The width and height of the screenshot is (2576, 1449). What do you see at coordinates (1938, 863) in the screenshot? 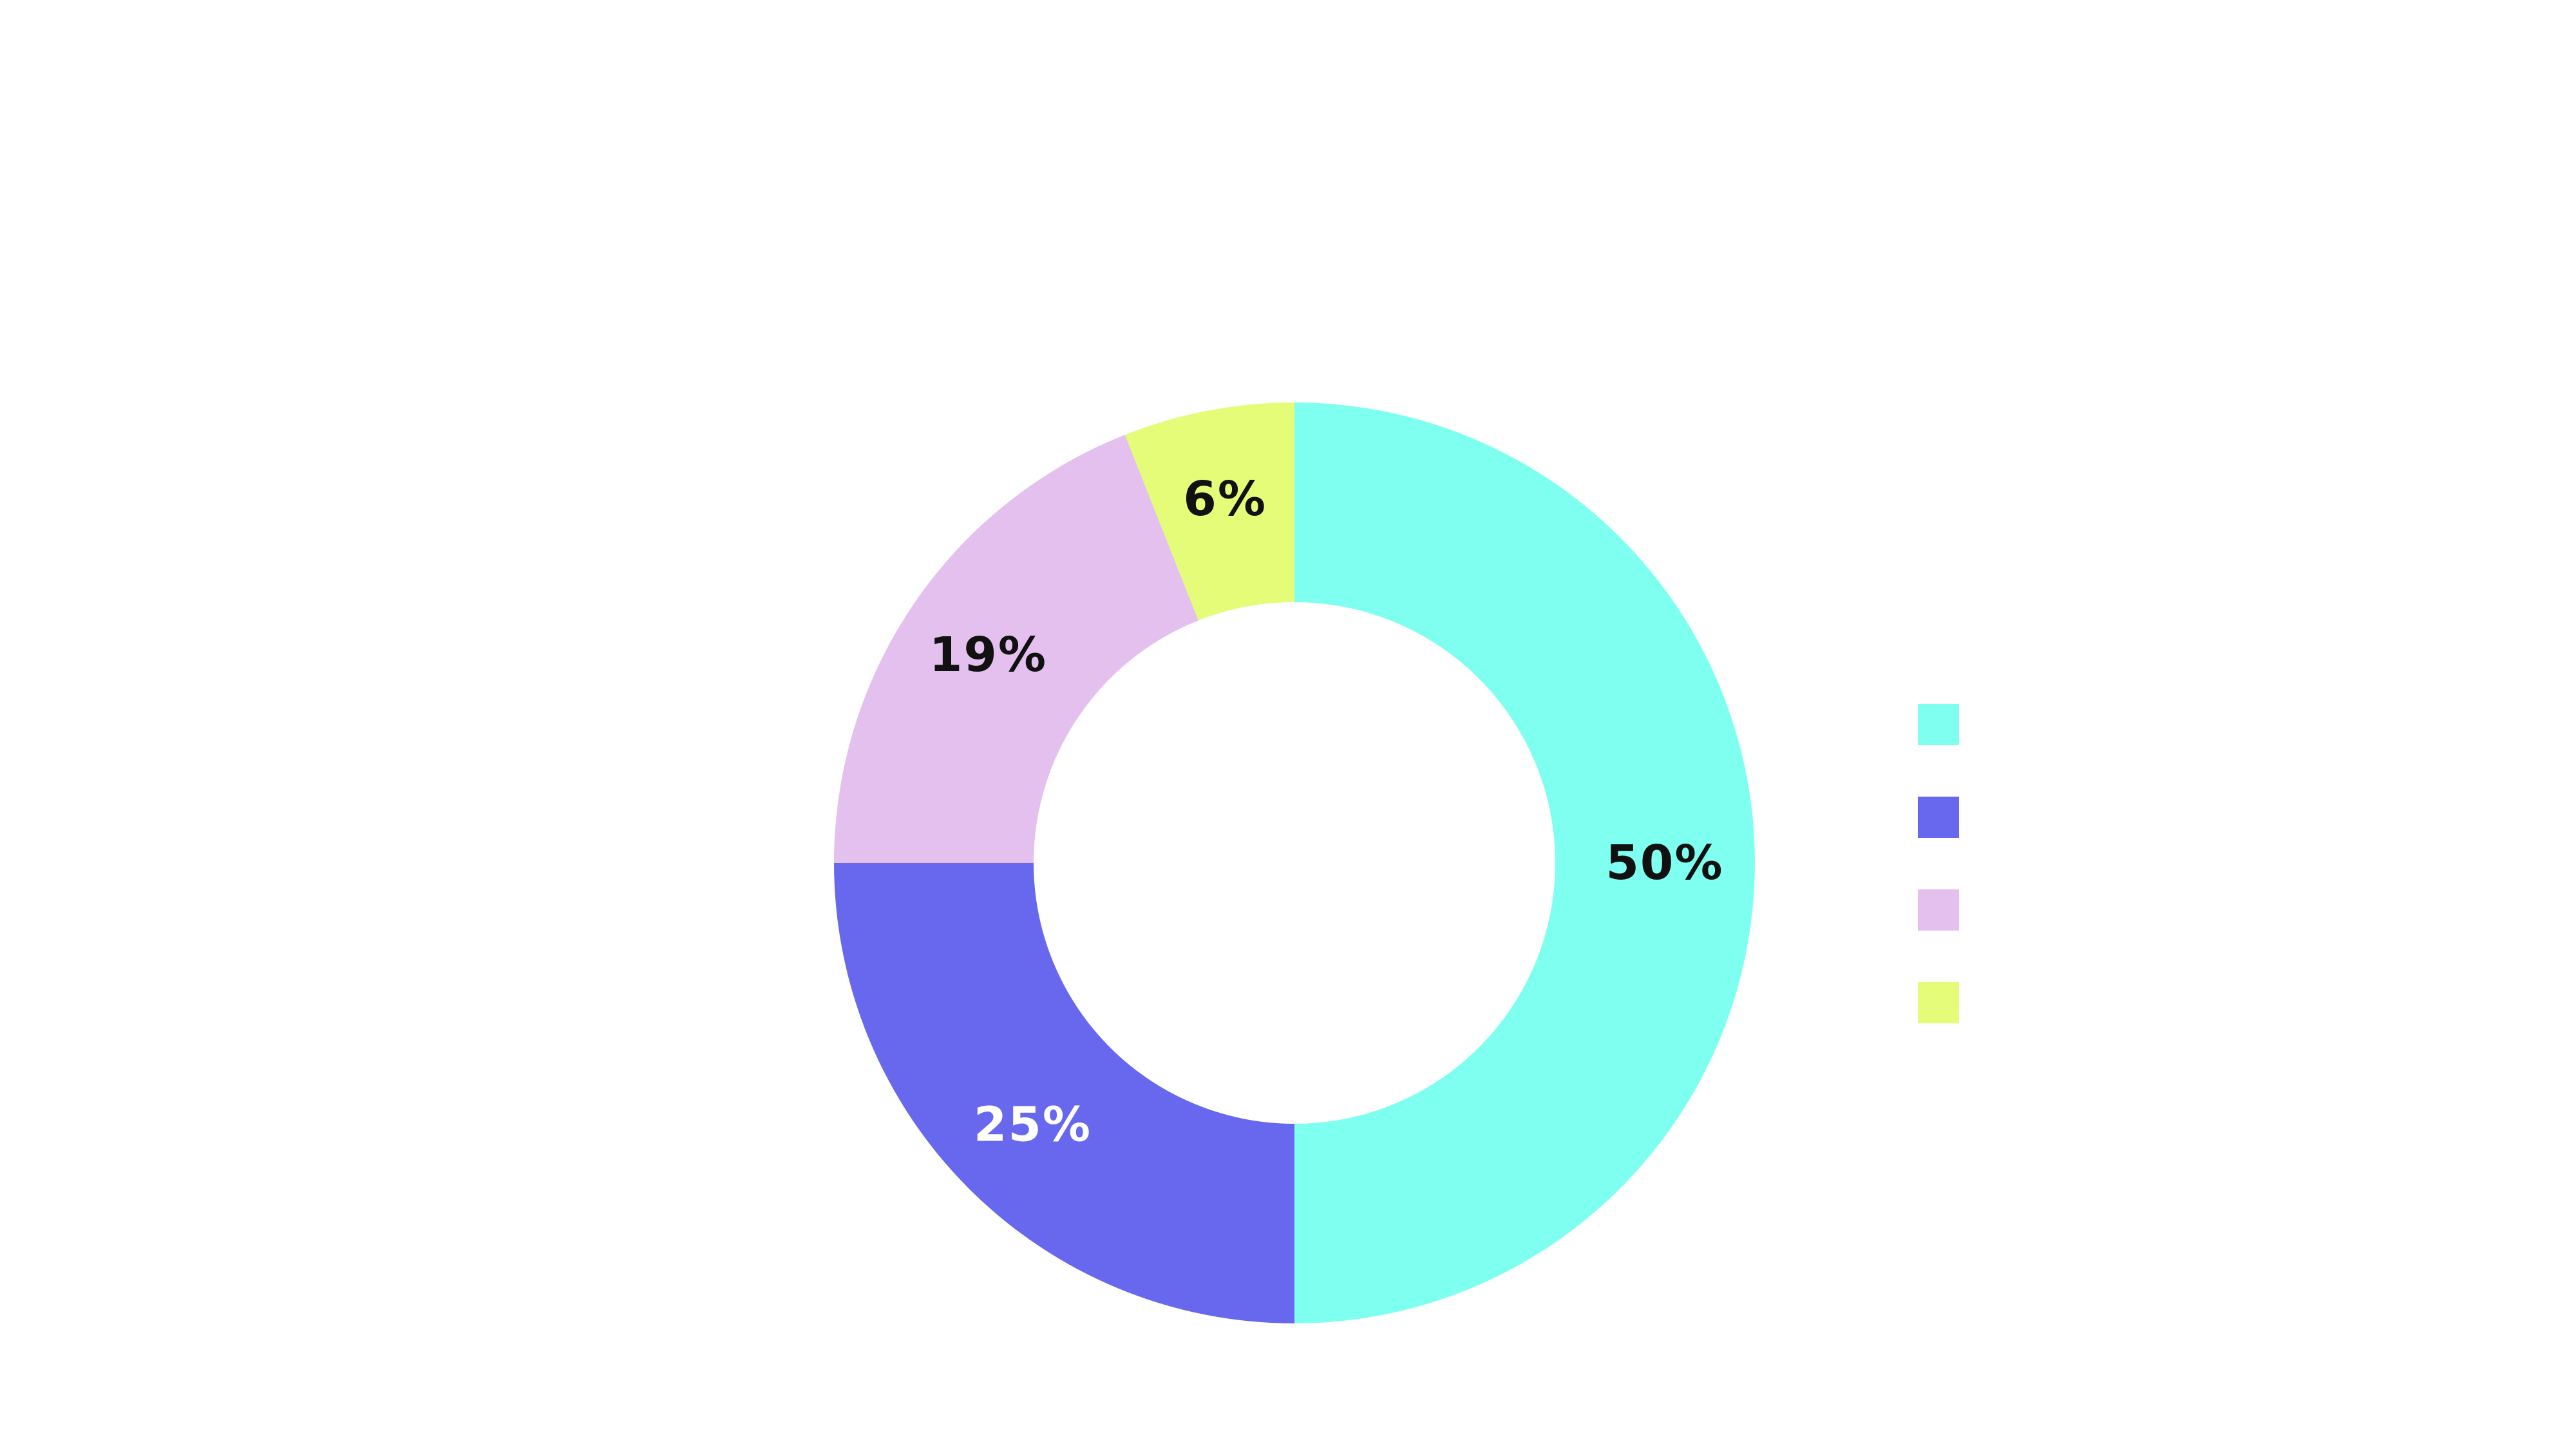
I see `legend` at bounding box center [1938, 863].